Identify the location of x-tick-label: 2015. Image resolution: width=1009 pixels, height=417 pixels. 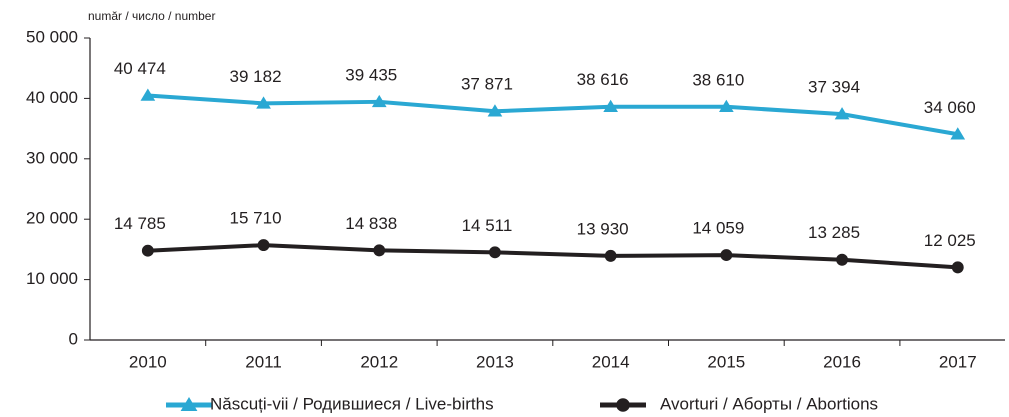
(726, 361).